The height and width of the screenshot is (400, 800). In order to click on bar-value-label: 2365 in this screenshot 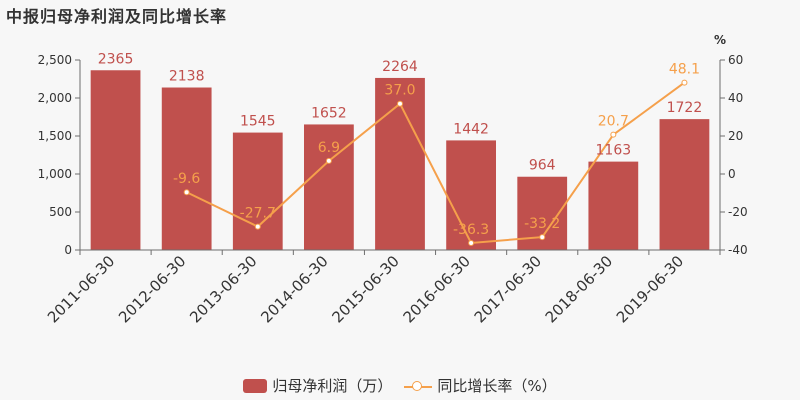, I will do `click(116, 59)`.